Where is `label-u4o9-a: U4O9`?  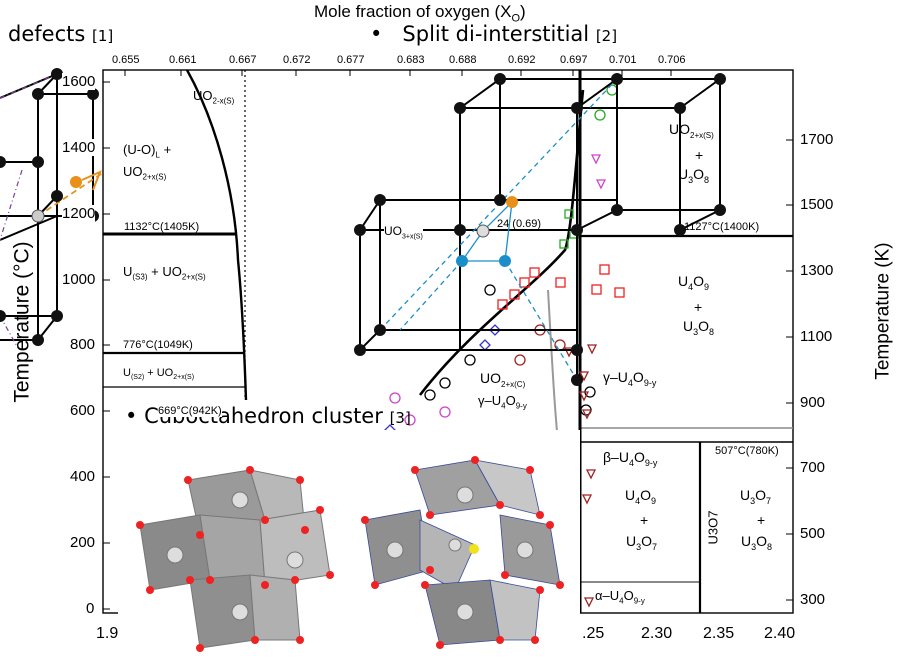 label-u4o9-a: U4O9 is located at coordinates (694, 282).